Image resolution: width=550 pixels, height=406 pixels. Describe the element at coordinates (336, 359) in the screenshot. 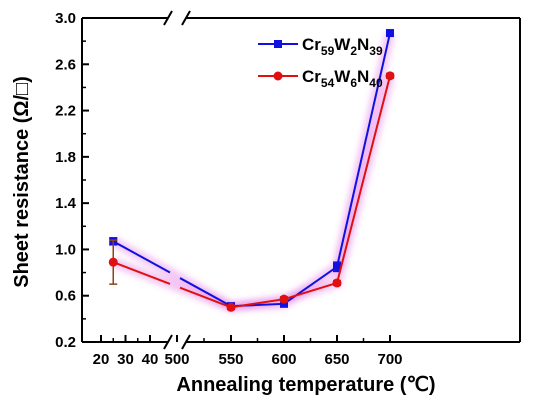

I see `x-tick-label: 650` at that location.